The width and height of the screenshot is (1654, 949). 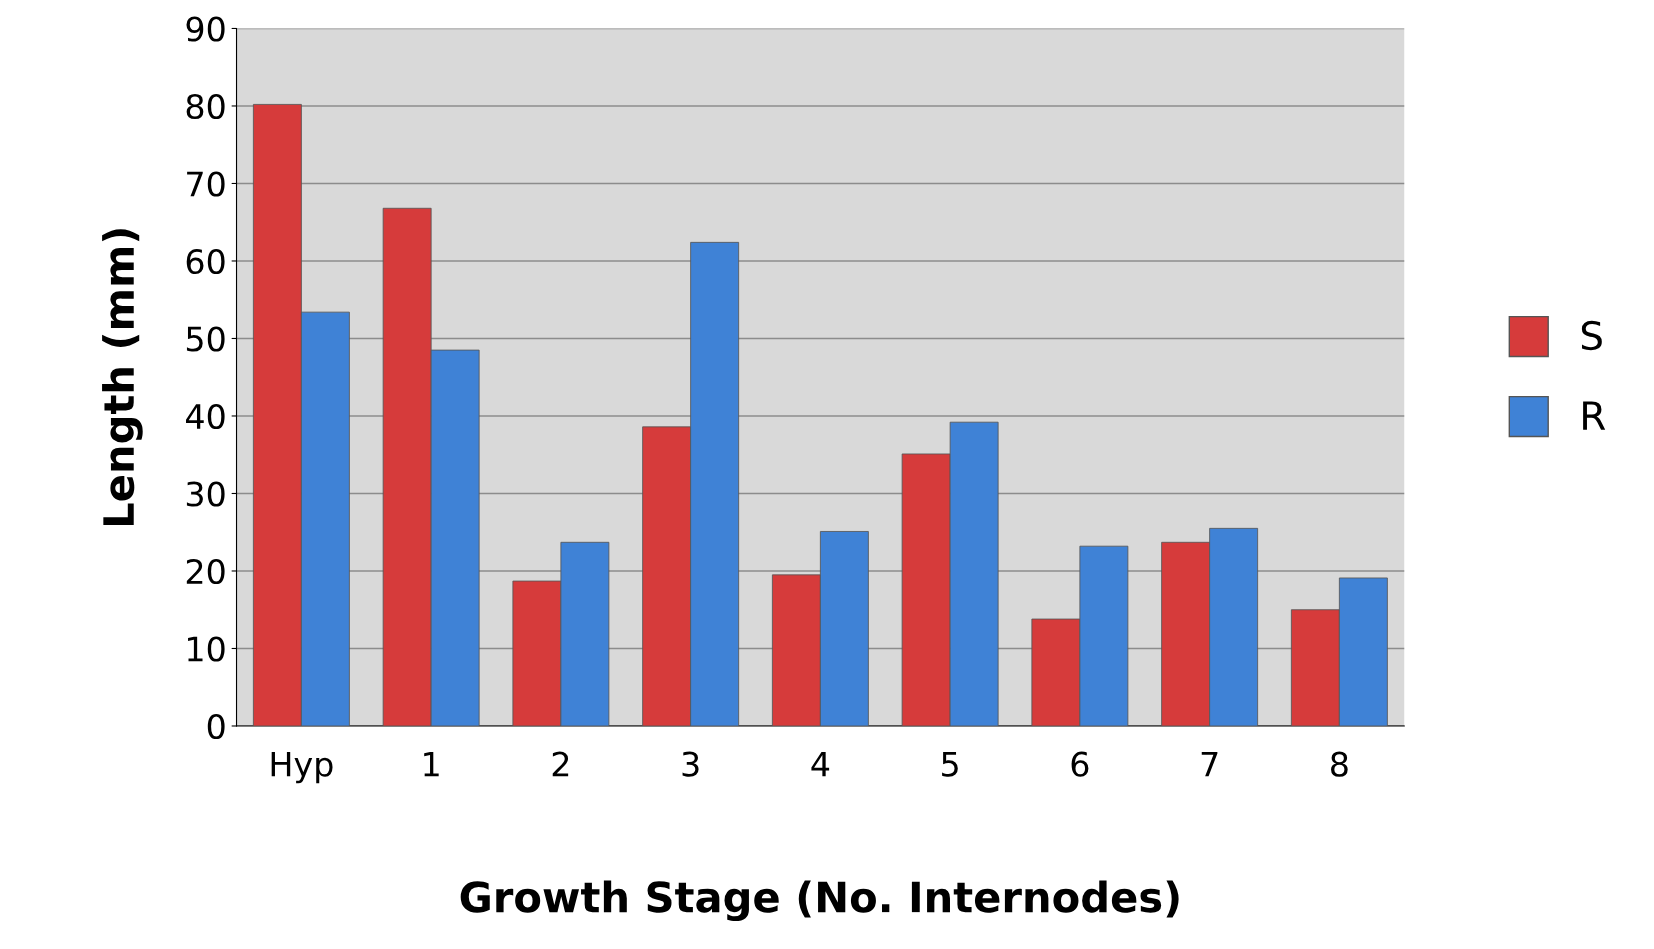 I want to click on x-tick-label: 1, so click(x=431, y=764).